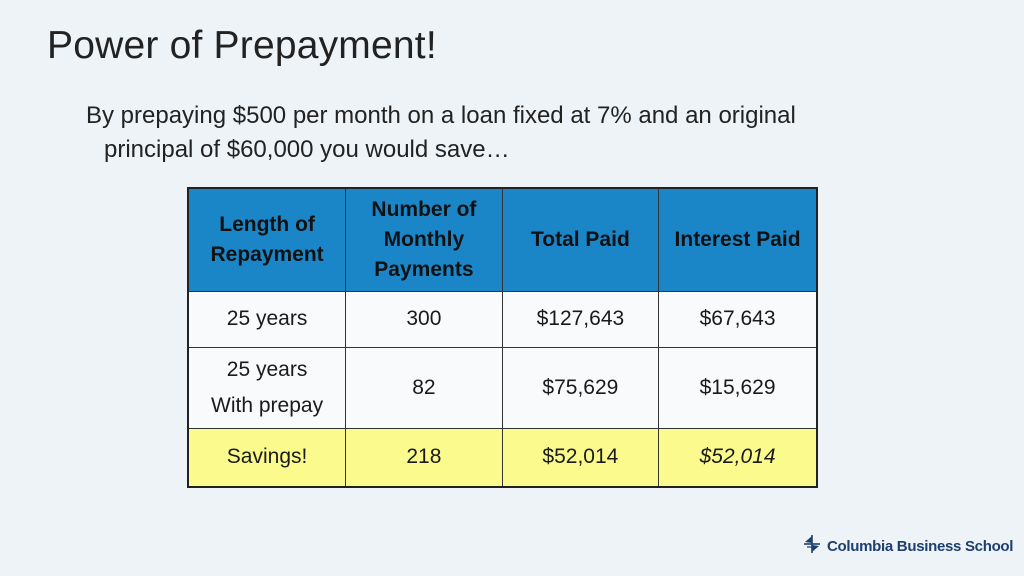 This screenshot has width=1024, height=576. What do you see at coordinates (267, 457) in the screenshot?
I see `cell-length: Savings!` at bounding box center [267, 457].